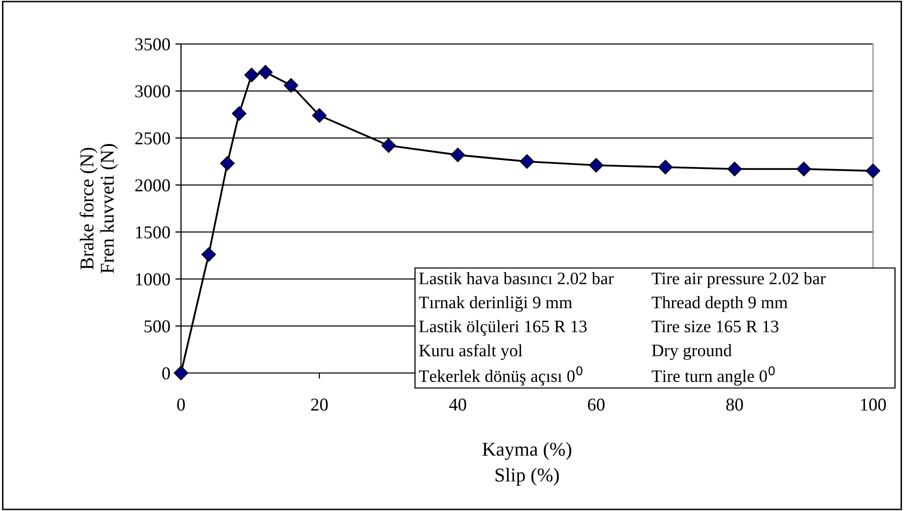 This screenshot has height=511, width=904. What do you see at coordinates (500, 376) in the screenshot?
I see `annotation: Tekerlek dönüş açısı 0$^{0}$` at bounding box center [500, 376].